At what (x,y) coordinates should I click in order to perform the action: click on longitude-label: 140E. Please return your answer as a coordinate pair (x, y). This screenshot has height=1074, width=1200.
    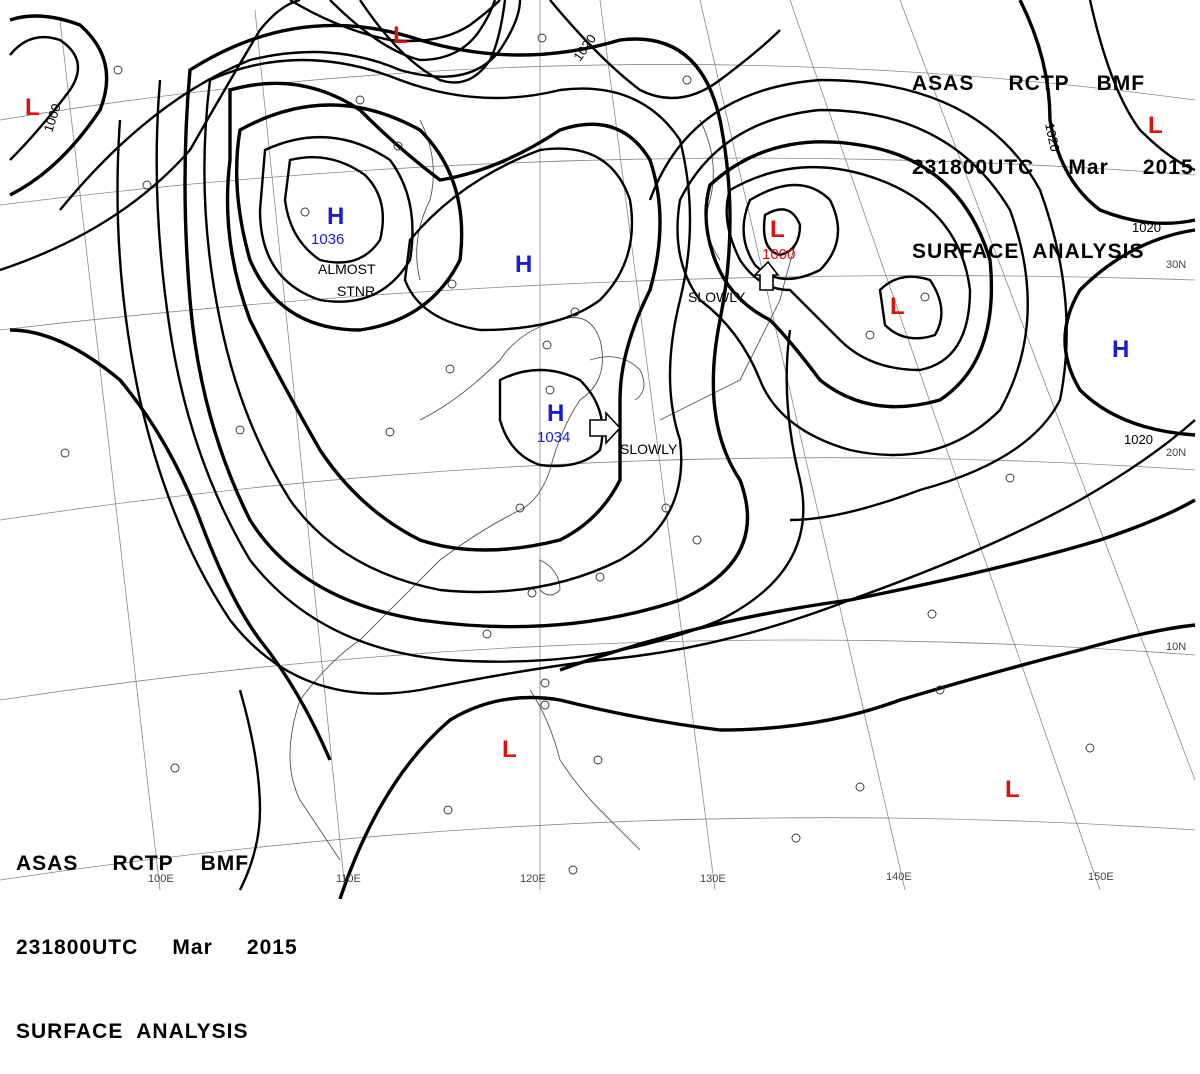
    Looking at the image, I should click on (899, 877).